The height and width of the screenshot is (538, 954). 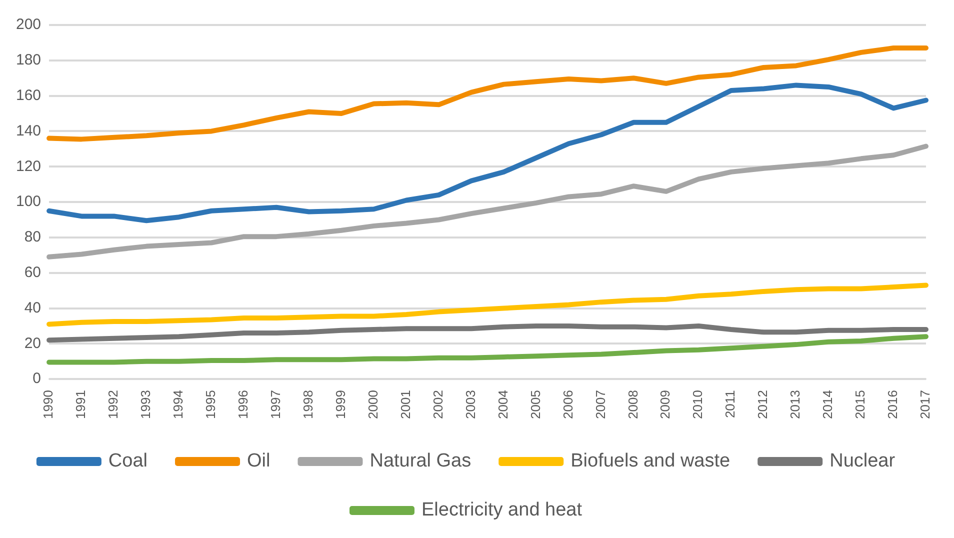 What do you see at coordinates (113, 404) in the screenshot?
I see `x-tick-label: 1992` at bounding box center [113, 404].